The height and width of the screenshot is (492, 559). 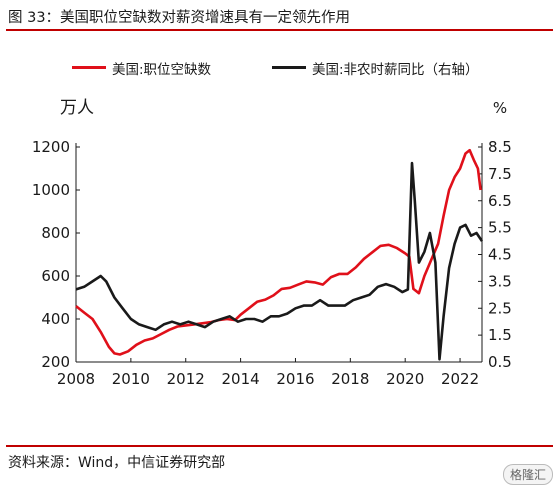 What do you see at coordinates (117, 463) in the screenshot?
I see `source-note: 资料来源：Wind，中信证券研究部` at bounding box center [117, 463].